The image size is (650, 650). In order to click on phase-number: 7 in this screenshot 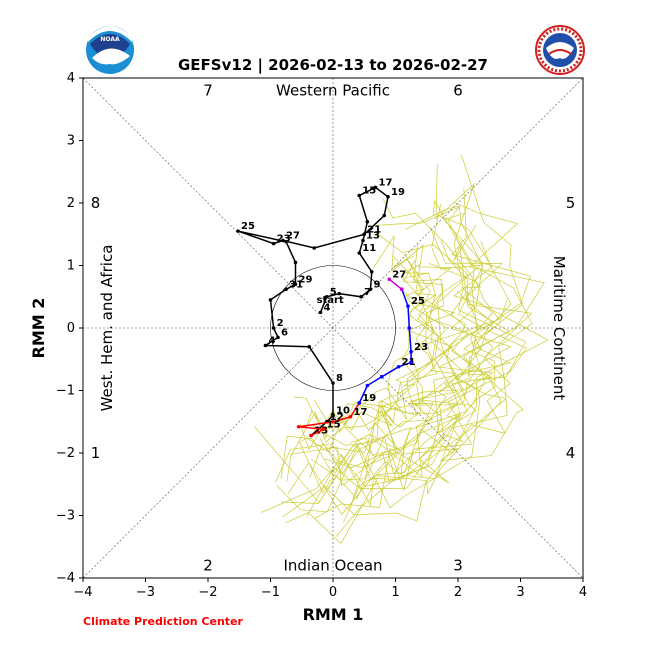, I will do `click(208, 91)`.